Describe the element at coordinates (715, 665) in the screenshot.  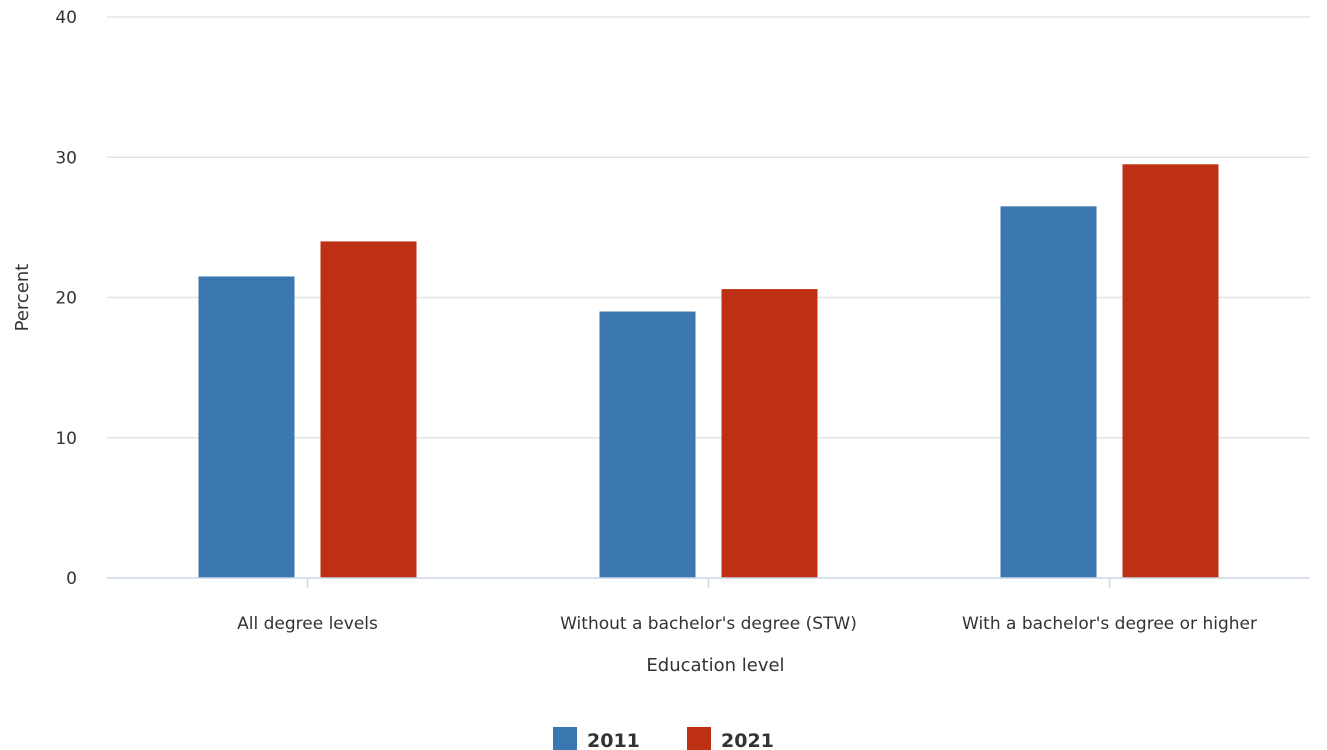
I see `x-axis-title: Education level` at that location.